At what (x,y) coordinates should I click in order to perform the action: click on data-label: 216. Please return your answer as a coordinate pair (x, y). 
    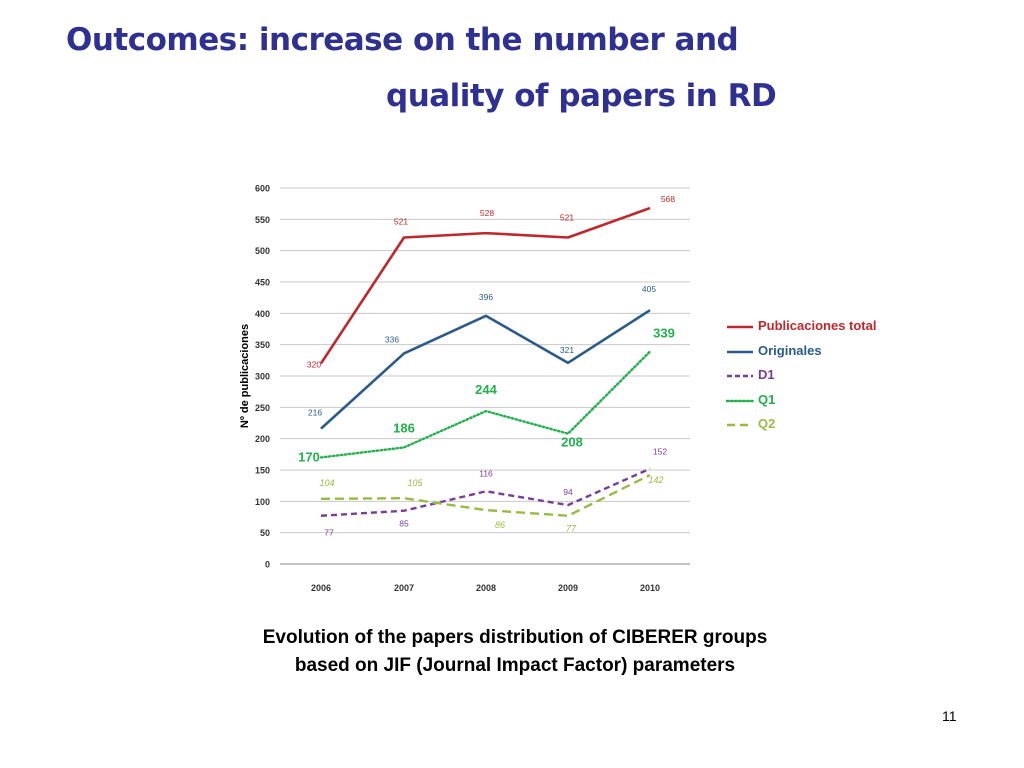
    Looking at the image, I should click on (315, 413).